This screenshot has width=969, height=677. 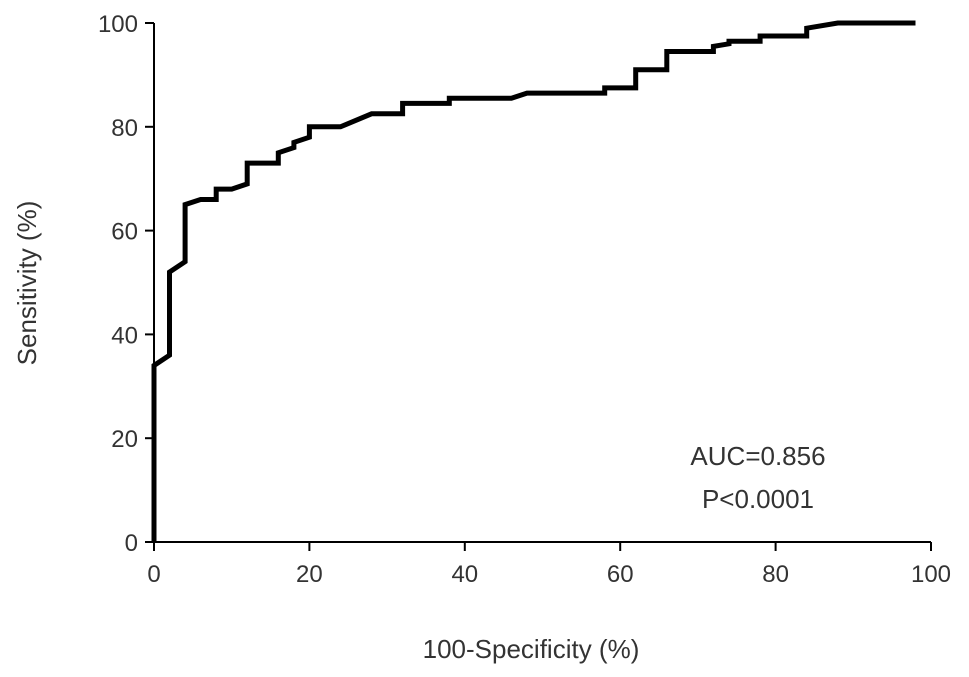 What do you see at coordinates (118, 24) in the screenshot?
I see `y-tick-label: 100` at bounding box center [118, 24].